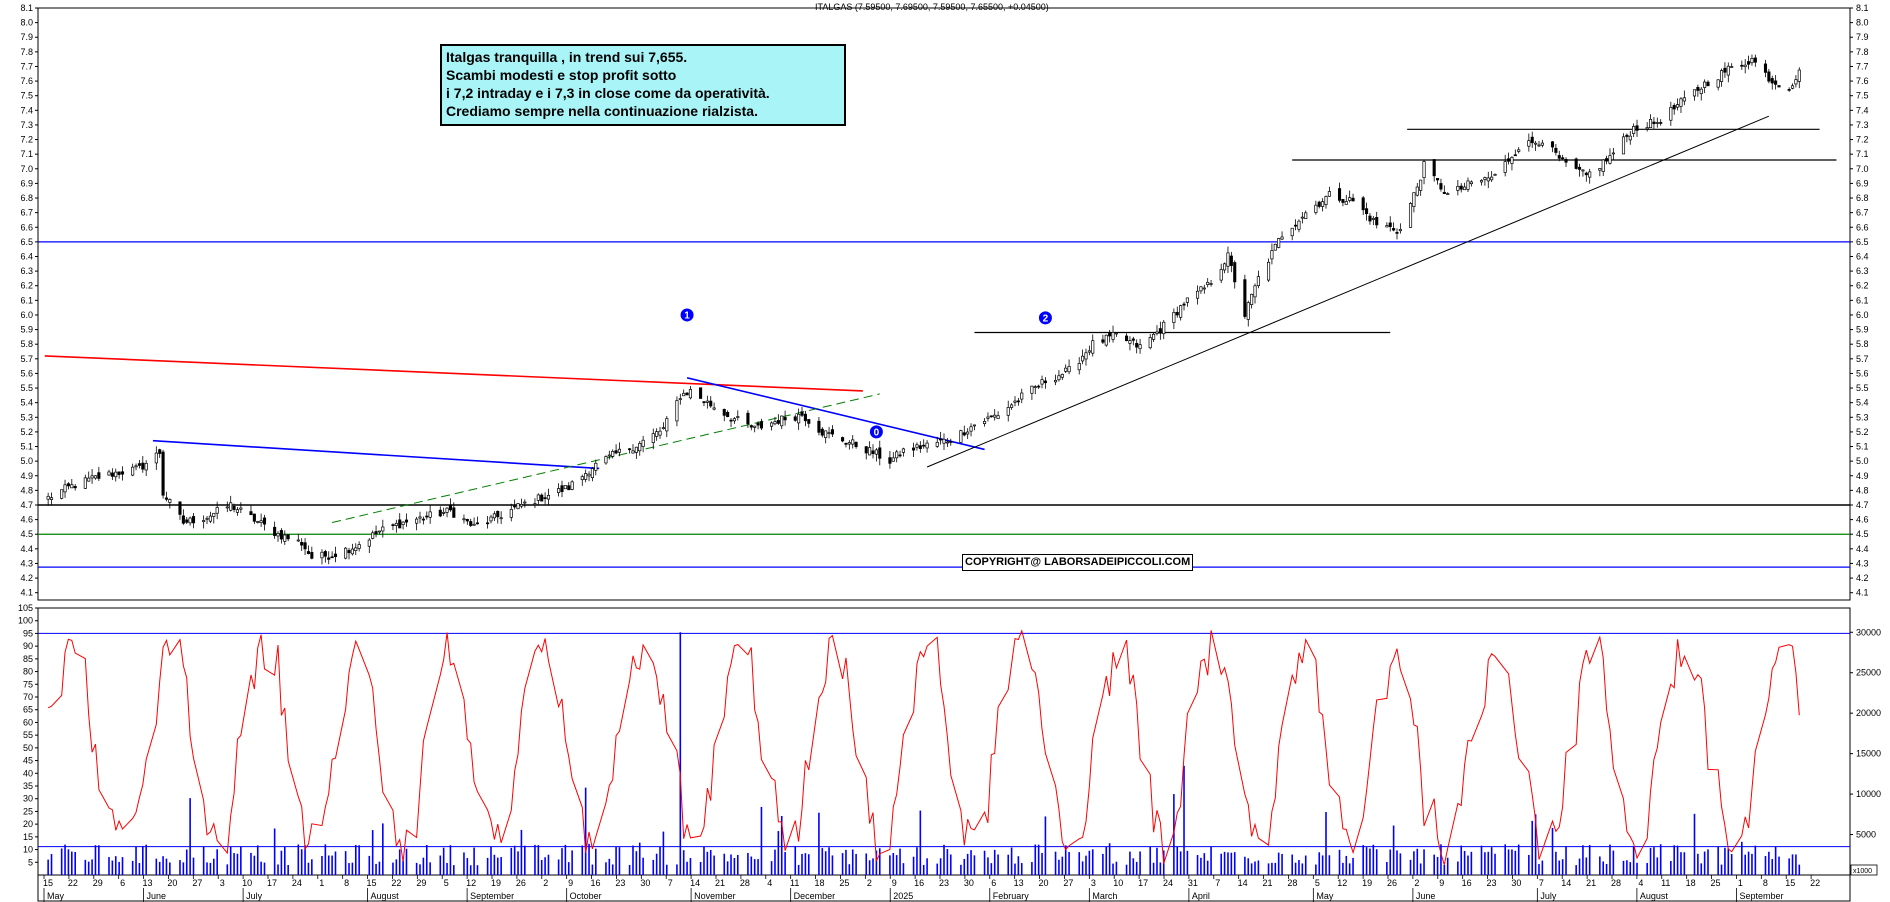  What do you see at coordinates (26, 286) in the screenshot?
I see `price-tick-label-left: 6.2` at bounding box center [26, 286].